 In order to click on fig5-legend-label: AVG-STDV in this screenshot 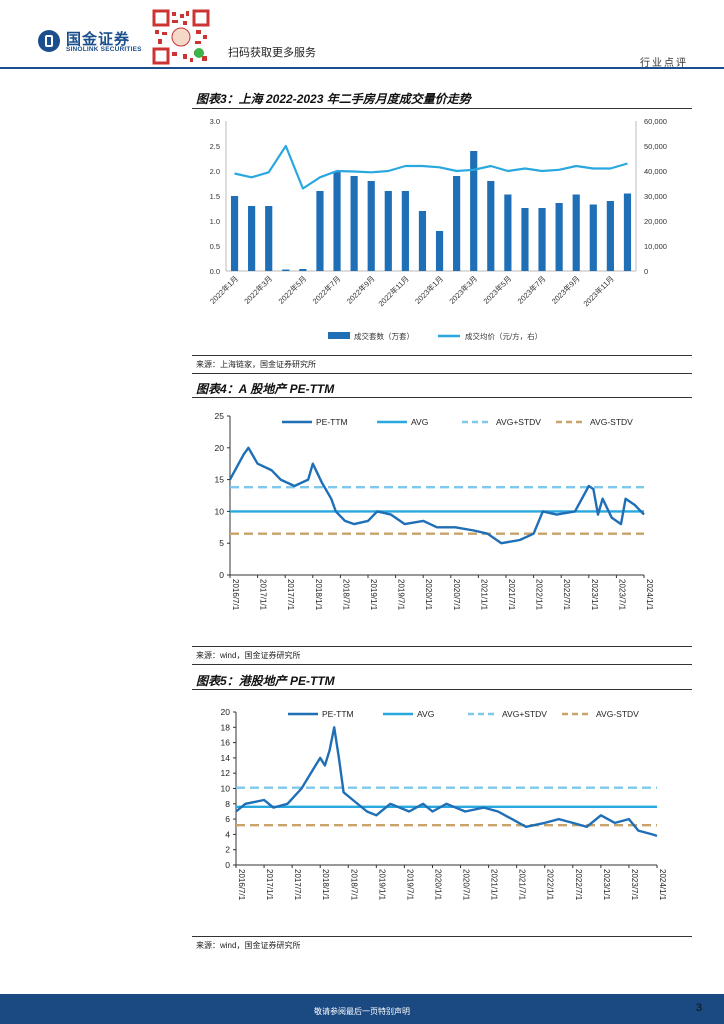, I will do `click(617, 714)`.